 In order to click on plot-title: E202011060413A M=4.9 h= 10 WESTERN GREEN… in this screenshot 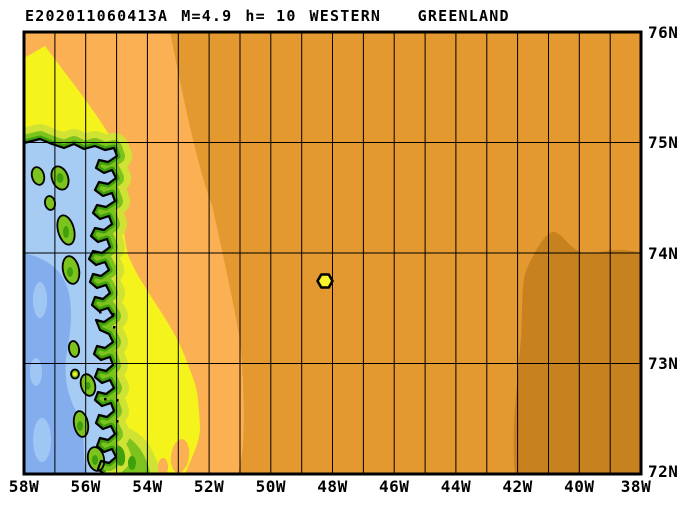, I will do `click(267, 16)`.